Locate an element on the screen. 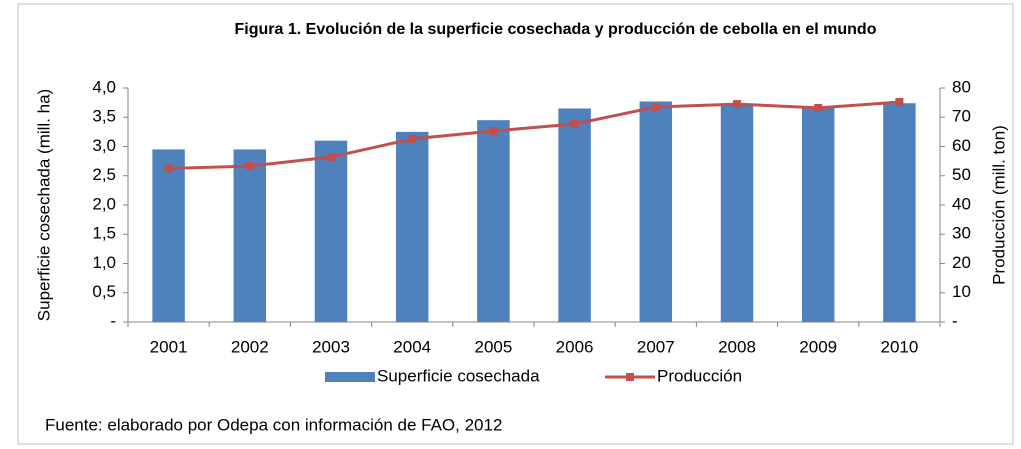  x-tick-label: 2005 is located at coordinates (493, 346).